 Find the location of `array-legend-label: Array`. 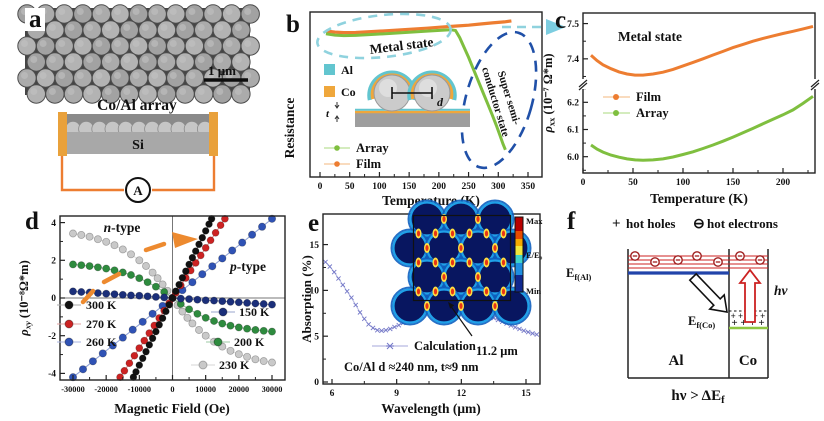

array-legend-label: Array is located at coordinates (652, 113).